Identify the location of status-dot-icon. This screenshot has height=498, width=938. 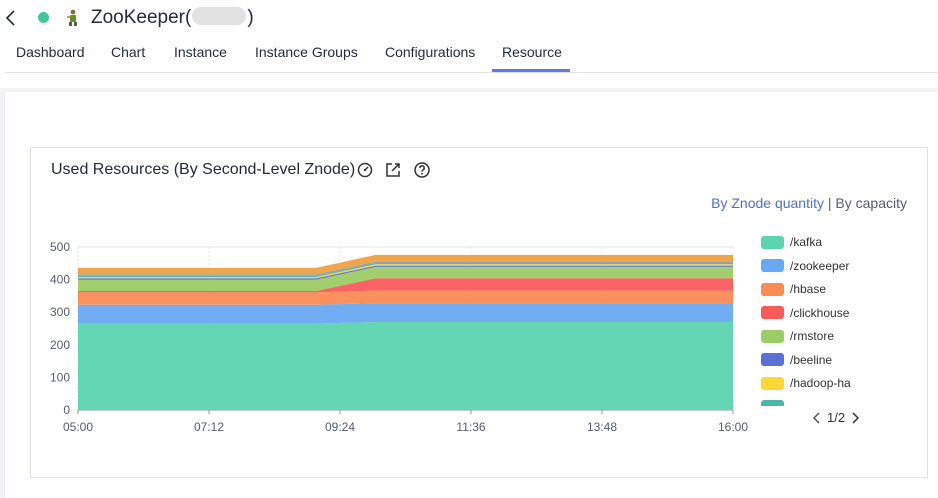
(43, 17).